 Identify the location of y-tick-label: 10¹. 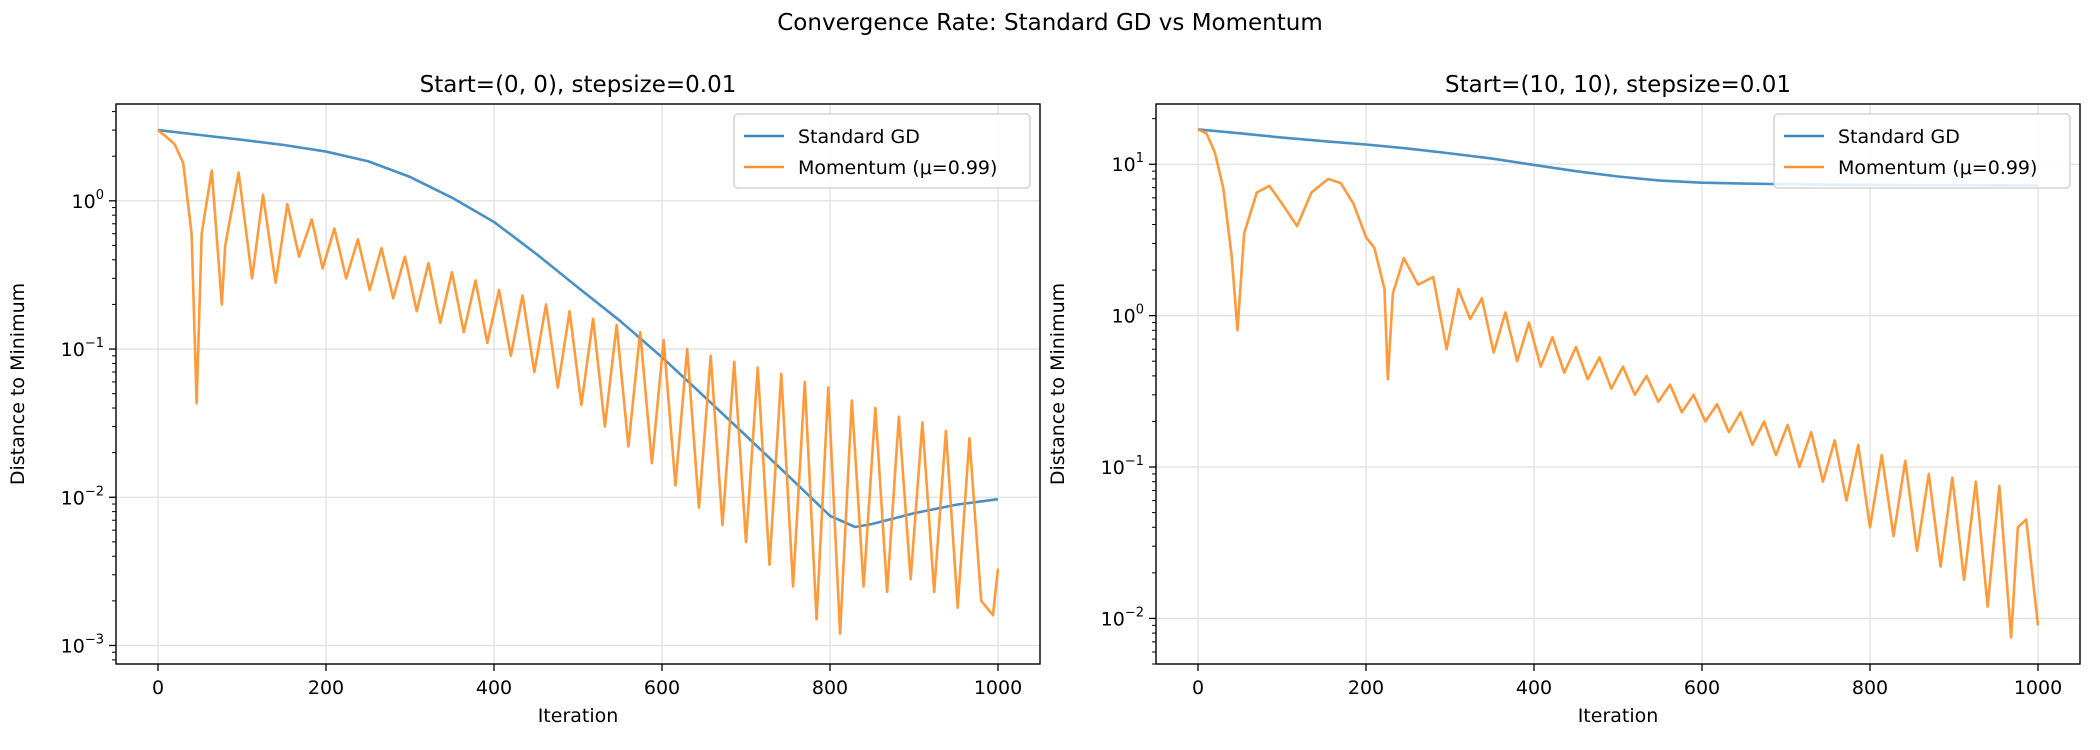
(1128, 163).